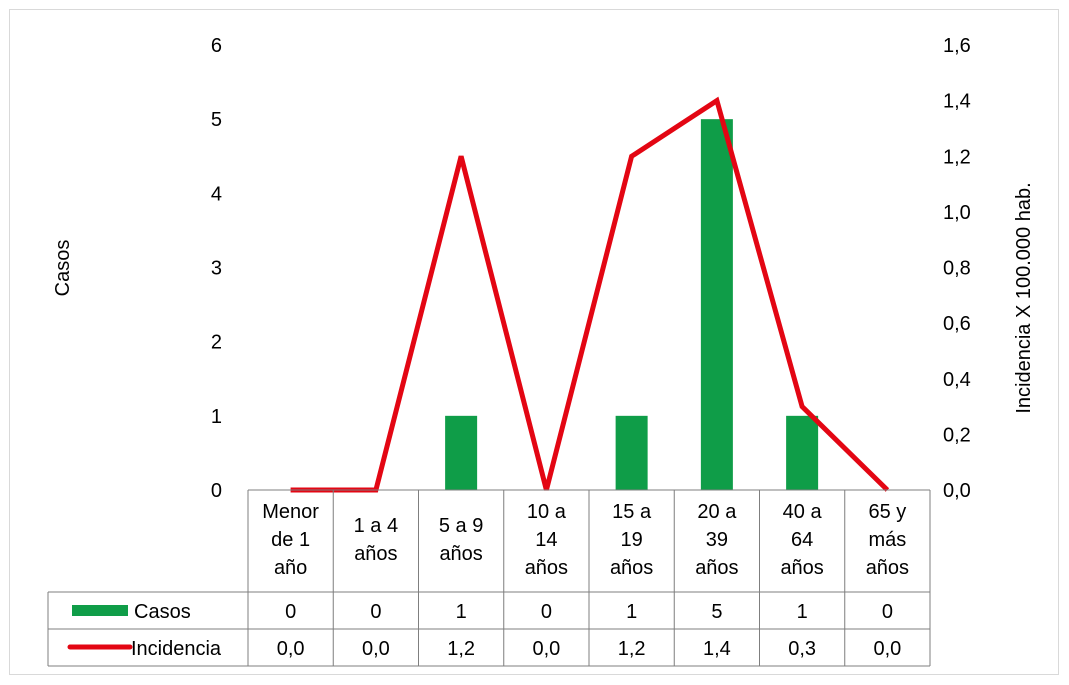  I want to click on y-axis-title: Casos, so click(63, 268).